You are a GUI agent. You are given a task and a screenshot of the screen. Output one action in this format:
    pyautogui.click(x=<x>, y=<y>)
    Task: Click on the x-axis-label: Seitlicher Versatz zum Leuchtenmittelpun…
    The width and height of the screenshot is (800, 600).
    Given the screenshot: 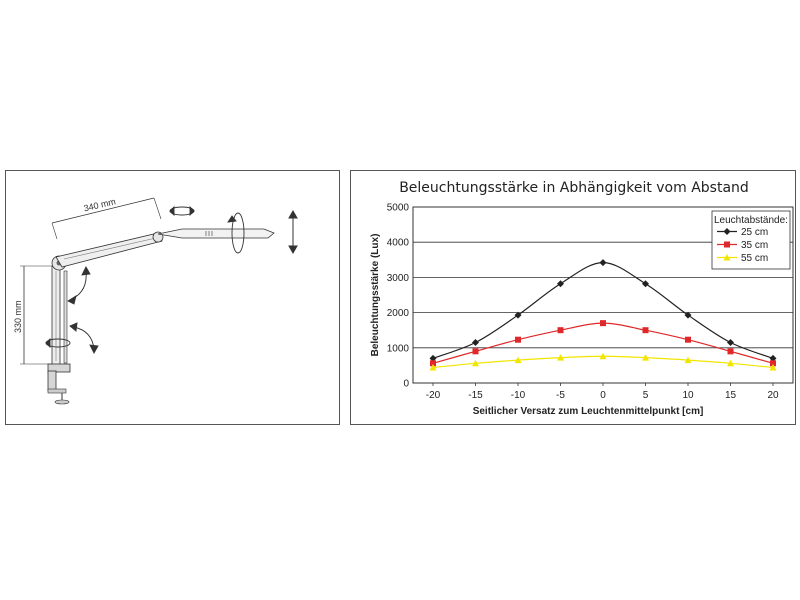 What is the action you would take?
    pyautogui.click(x=588, y=411)
    